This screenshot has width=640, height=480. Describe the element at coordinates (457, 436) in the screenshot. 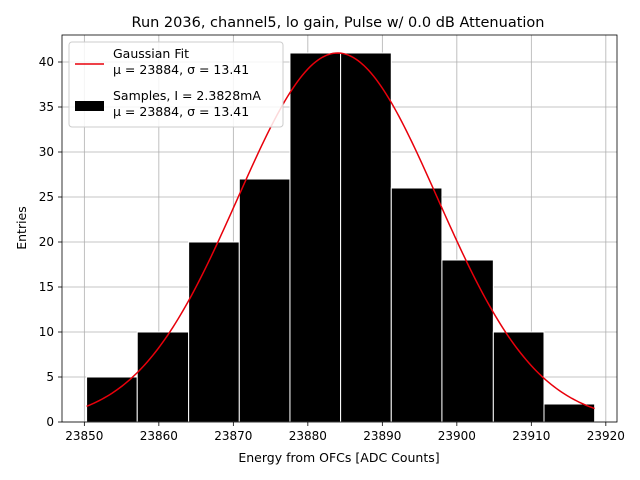

I see `x-tick-label-5: 23900` at that location.